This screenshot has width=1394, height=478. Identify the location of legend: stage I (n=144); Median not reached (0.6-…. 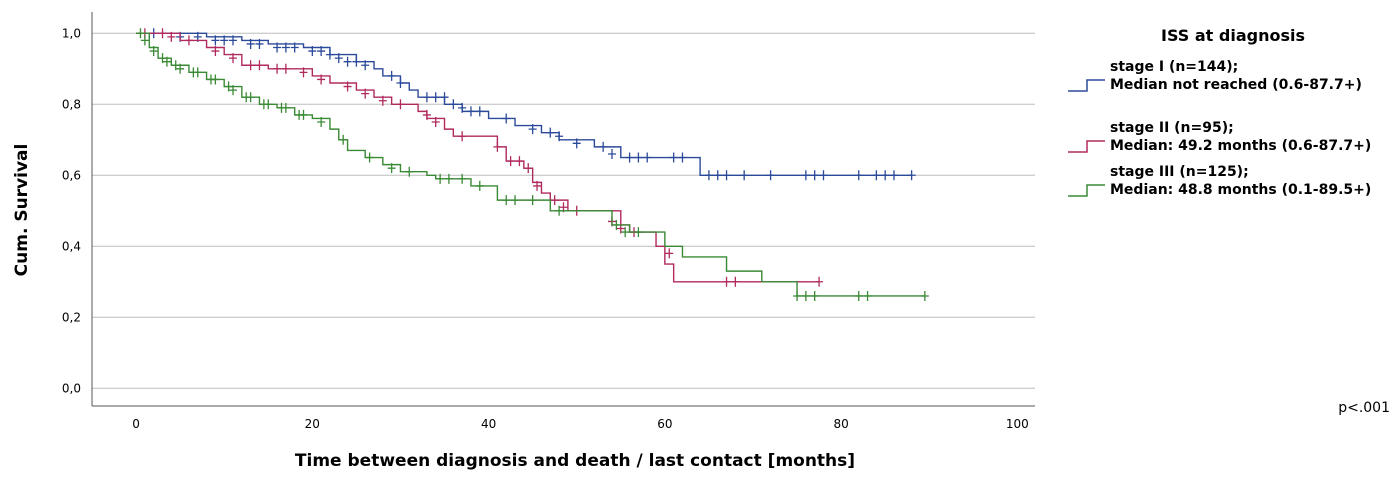
(1219, 128).